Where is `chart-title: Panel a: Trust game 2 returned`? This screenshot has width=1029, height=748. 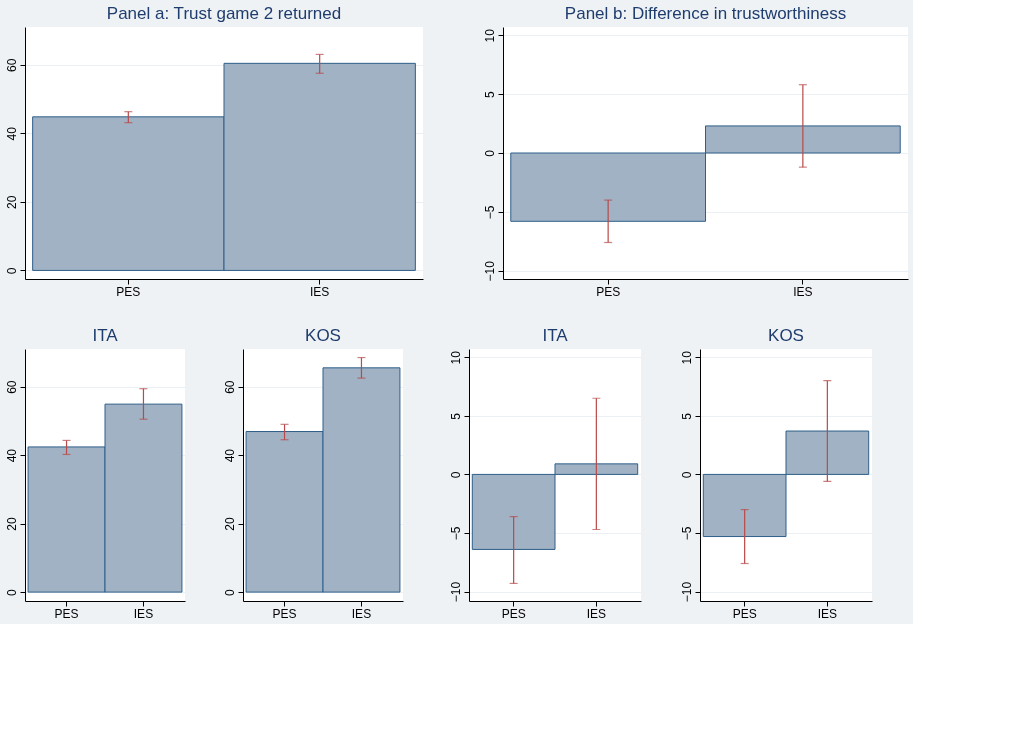
chart-title: Panel a: Trust game 2 returned is located at coordinates (224, 13).